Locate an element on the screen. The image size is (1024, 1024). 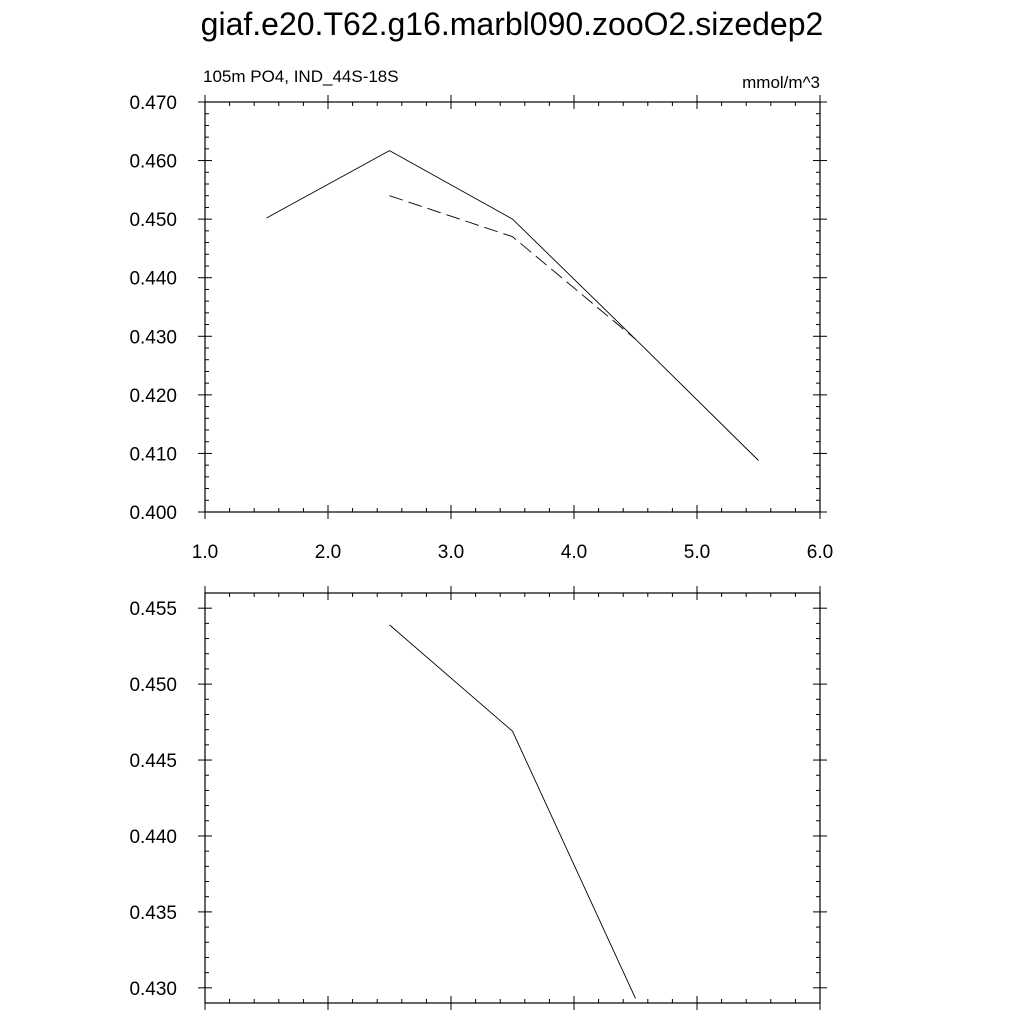
panel-1-y-tick-label: 0.430 is located at coordinates (153, 337).